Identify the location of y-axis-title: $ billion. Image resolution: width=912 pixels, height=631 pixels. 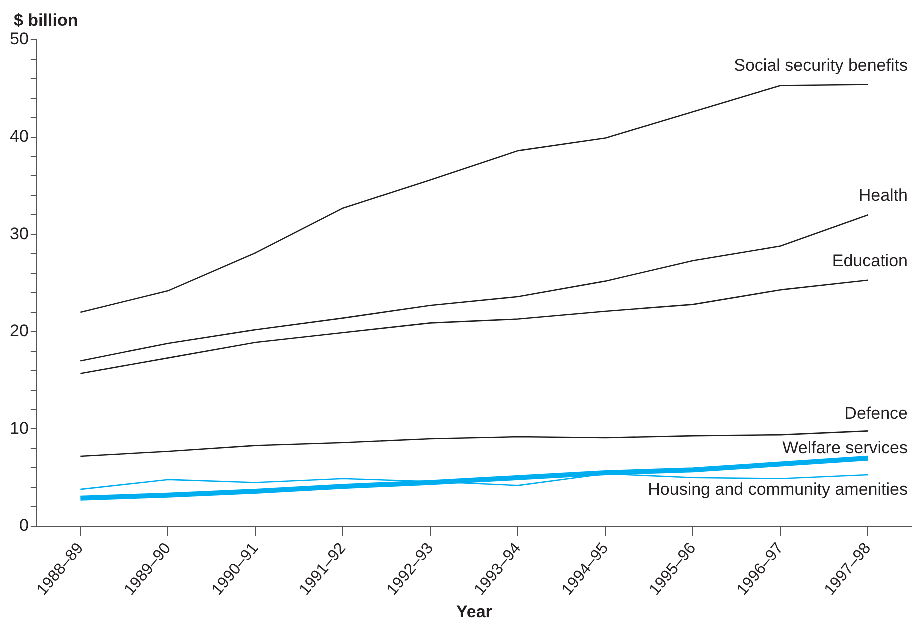
(46, 20).